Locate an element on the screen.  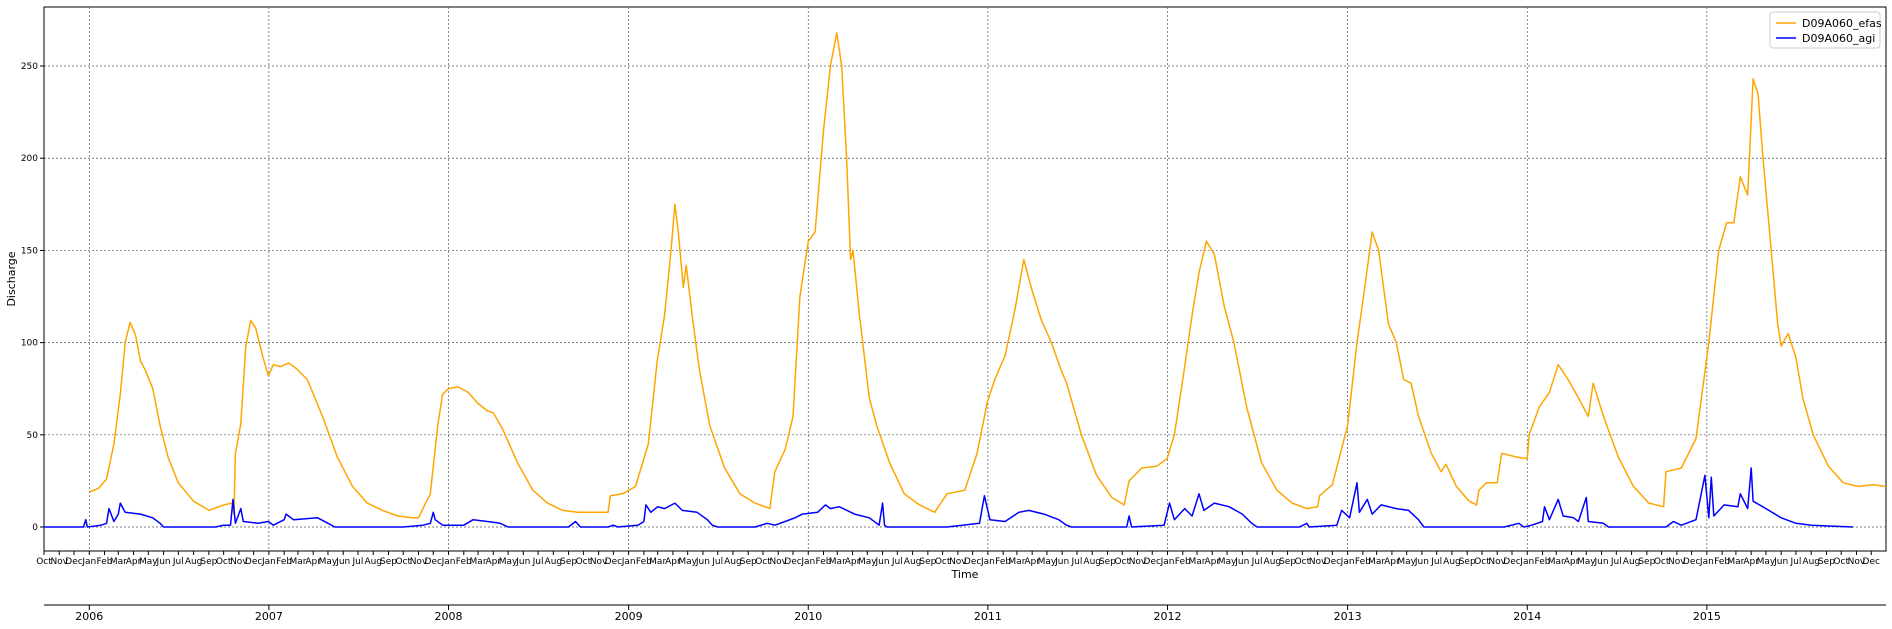
year-tick-label: 2010 is located at coordinates (808, 616).